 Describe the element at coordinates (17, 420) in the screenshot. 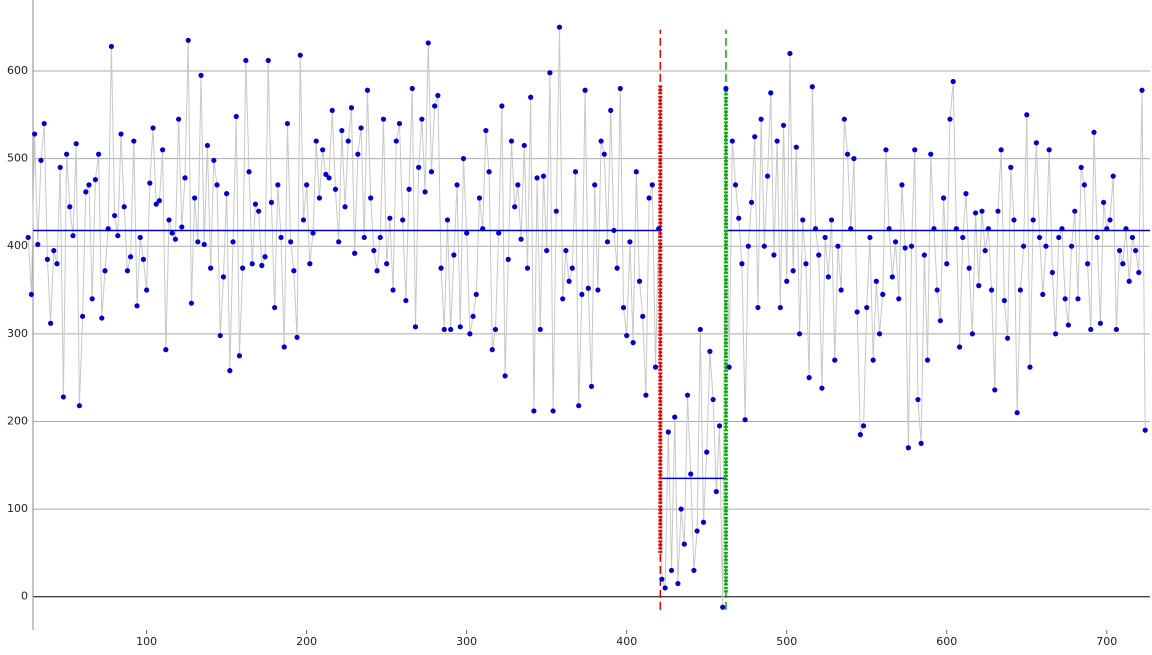

I see `y-tick-label: 200` at that location.